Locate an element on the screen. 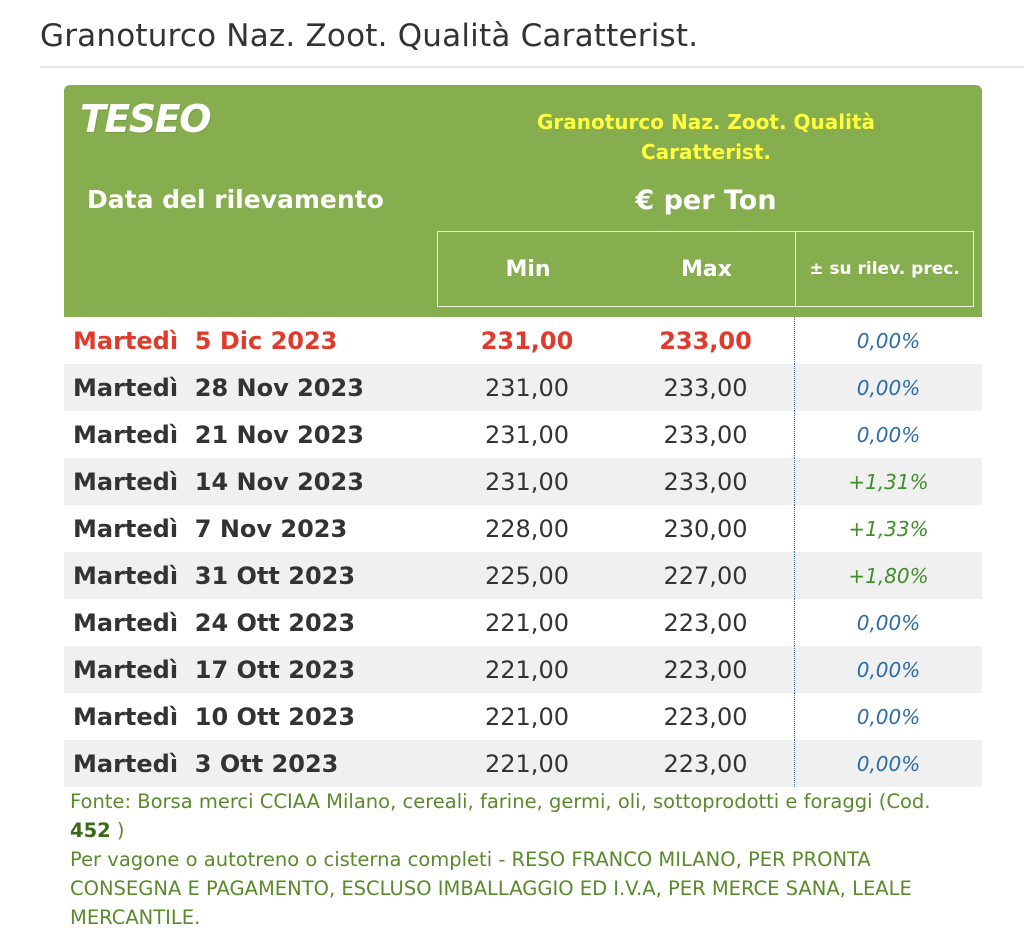 The image size is (1024, 941). table-row: Martedì 17 Ott 2023 221,00 223,00 0,00% is located at coordinates (523, 669).